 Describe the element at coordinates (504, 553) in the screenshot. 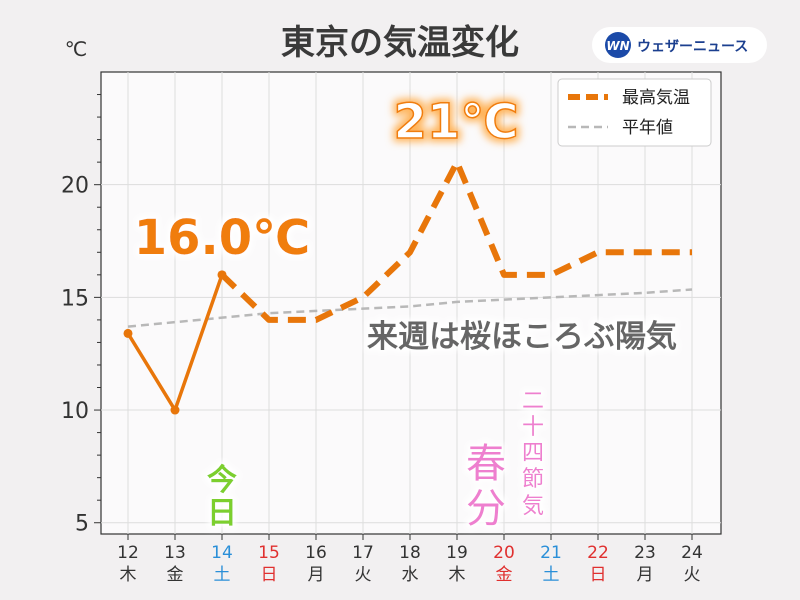

I see `x-tick-day: 20` at that location.